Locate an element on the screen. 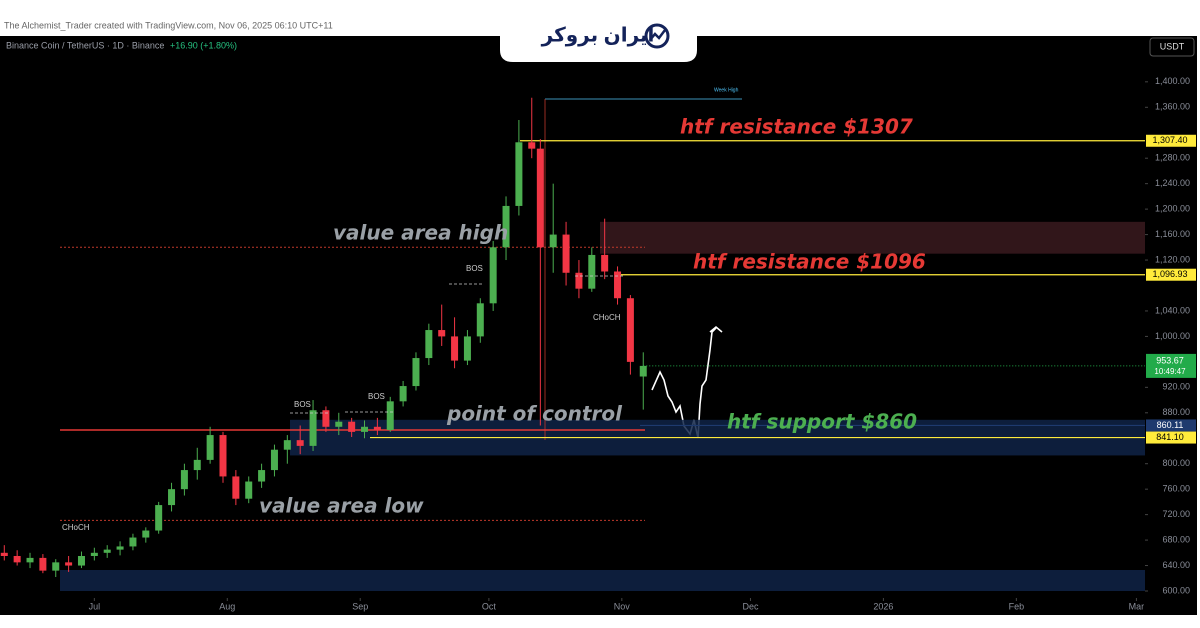 The image size is (1200, 628). y-tick-label: 1,200.00 is located at coordinates (1172, 208).